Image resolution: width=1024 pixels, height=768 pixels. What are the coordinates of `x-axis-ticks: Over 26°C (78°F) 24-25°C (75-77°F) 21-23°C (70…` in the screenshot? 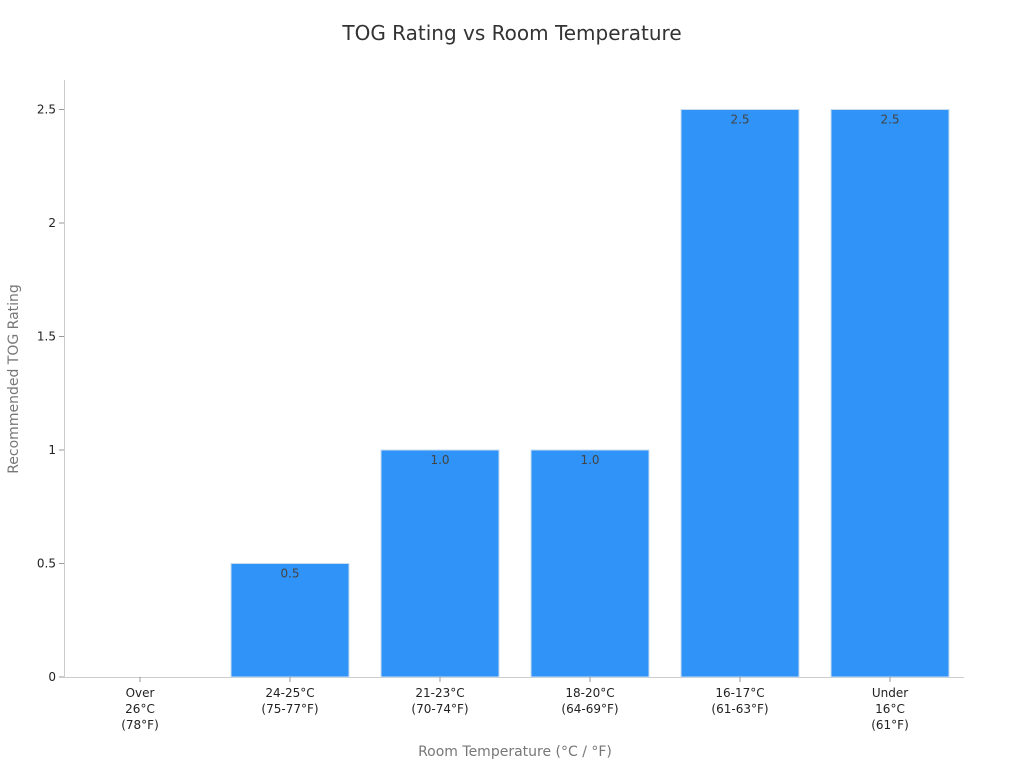 It's located at (515, 704).